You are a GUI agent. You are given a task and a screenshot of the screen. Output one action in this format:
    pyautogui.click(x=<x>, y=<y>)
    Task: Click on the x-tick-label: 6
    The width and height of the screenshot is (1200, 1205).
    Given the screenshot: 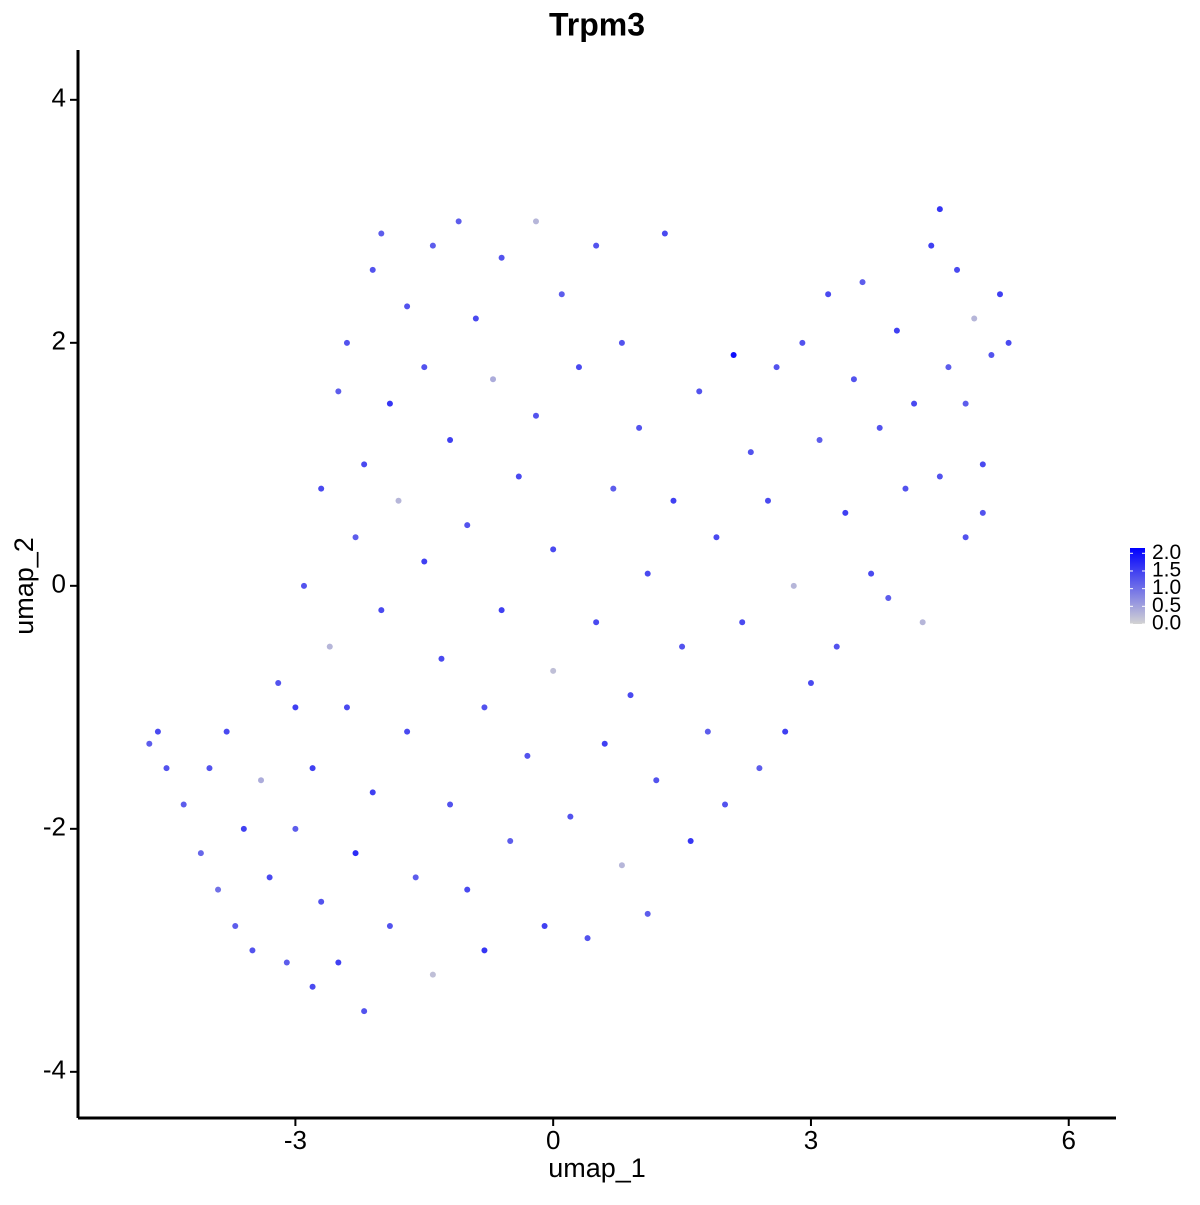 What is the action you would take?
    pyautogui.click(x=1069, y=1140)
    